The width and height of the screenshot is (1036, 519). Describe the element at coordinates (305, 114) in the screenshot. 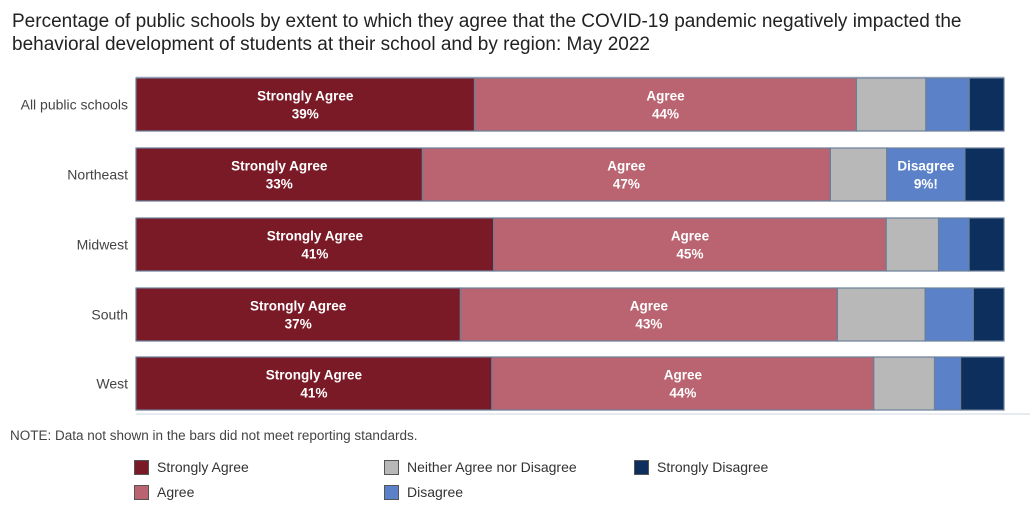

I see `segment-value-label: 39%` at that location.